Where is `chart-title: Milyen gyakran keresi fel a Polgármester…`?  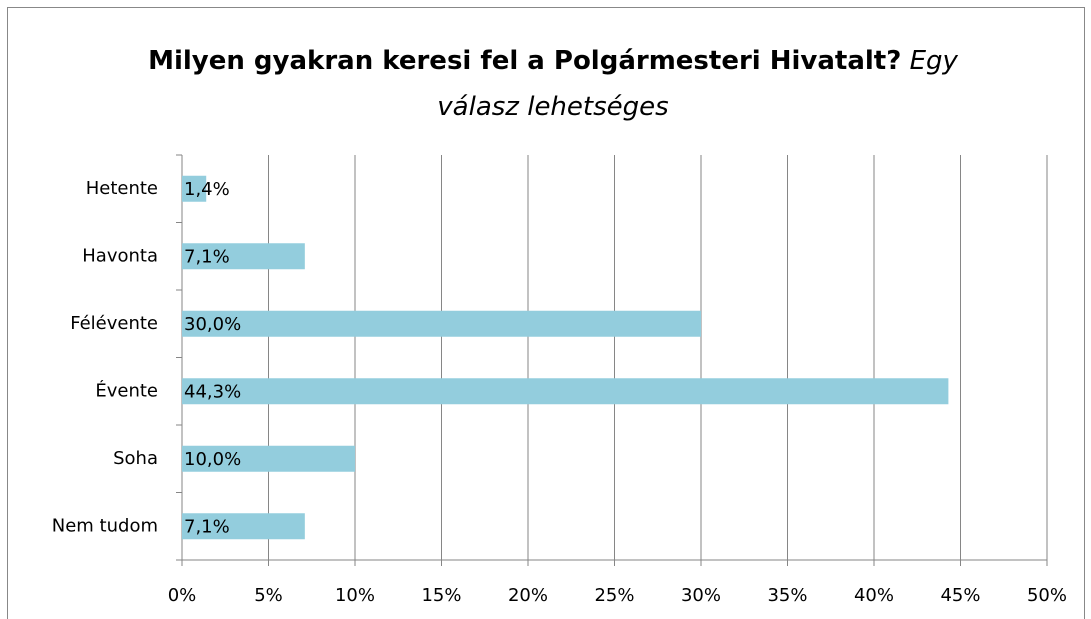 chart-title: Milyen gyakran keresi fel a Polgármester… is located at coordinates (525, 61).